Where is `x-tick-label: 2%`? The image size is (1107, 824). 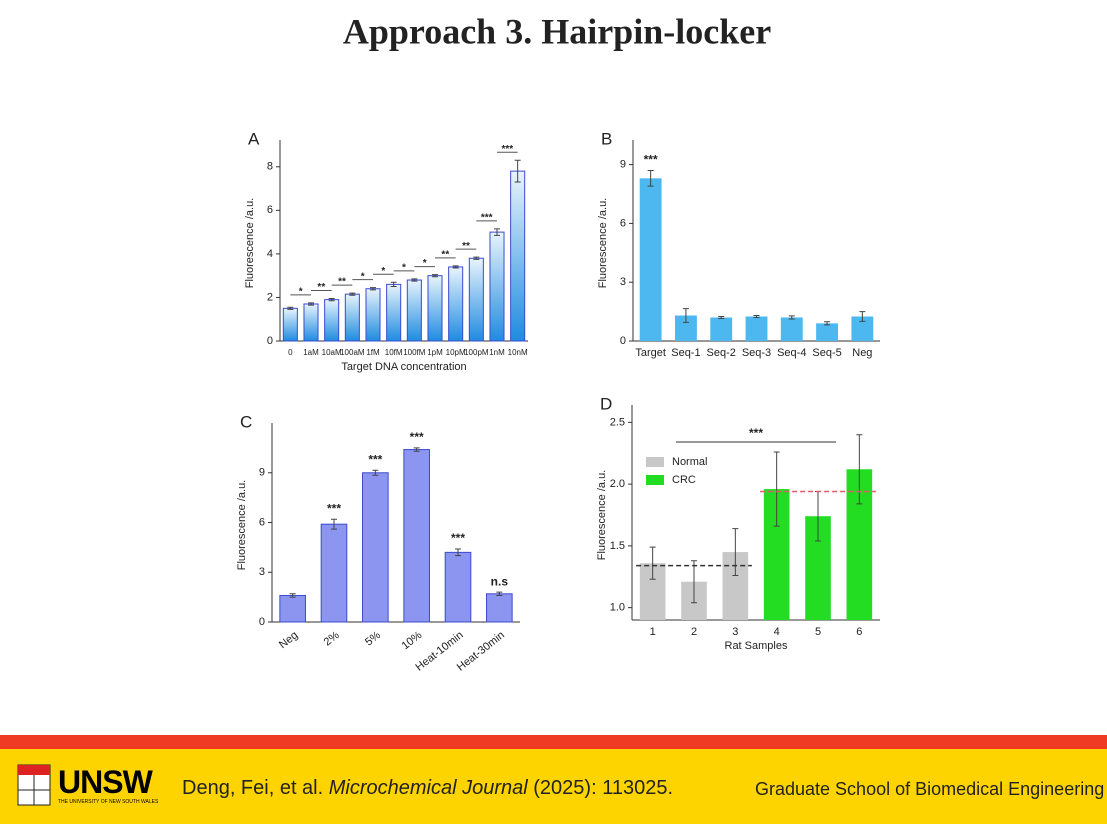 x-tick-label: 2% is located at coordinates (332, 638).